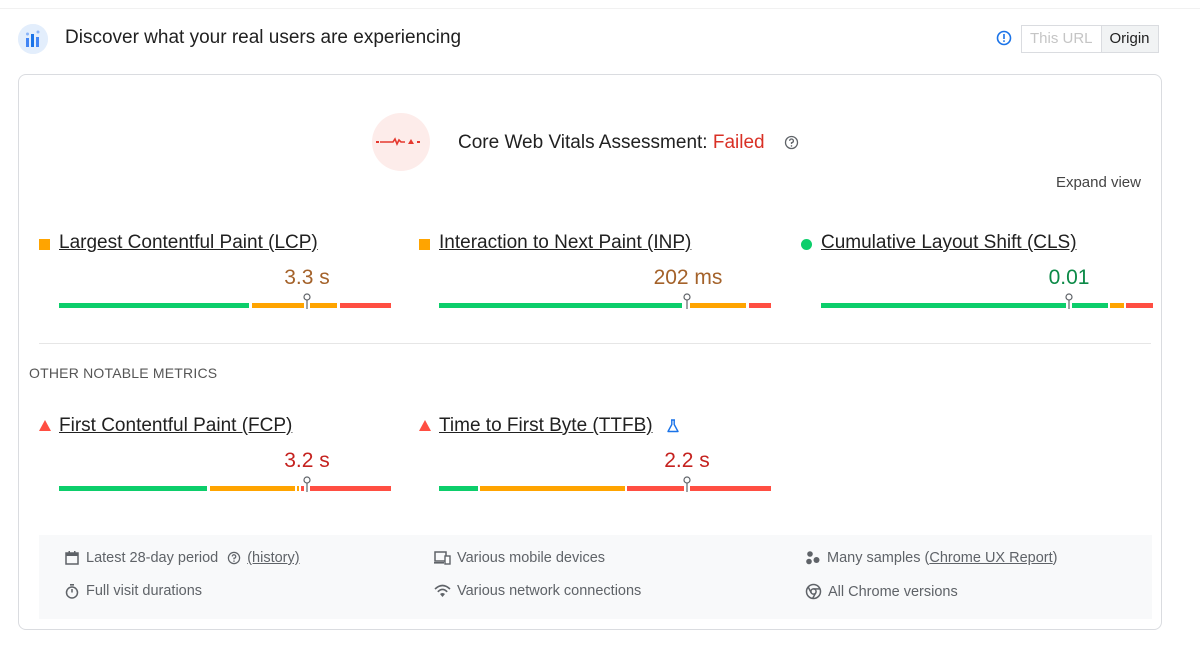 Image resolution: width=1200 pixels, height=670 pixels. What do you see at coordinates (1055, 558) in the screenshot?
I see `samples-suffix: )` at bounding box center [1055, 558].